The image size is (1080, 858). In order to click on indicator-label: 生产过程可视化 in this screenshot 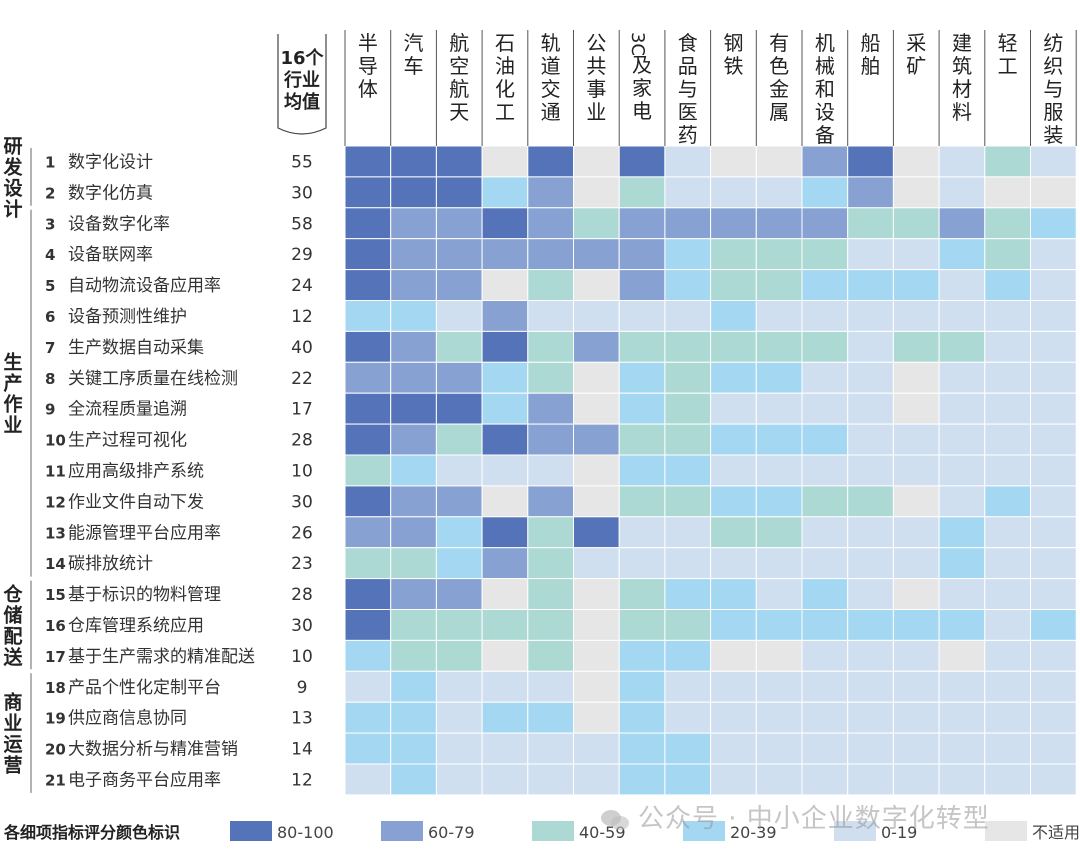, I will do `click(127, 441)`.